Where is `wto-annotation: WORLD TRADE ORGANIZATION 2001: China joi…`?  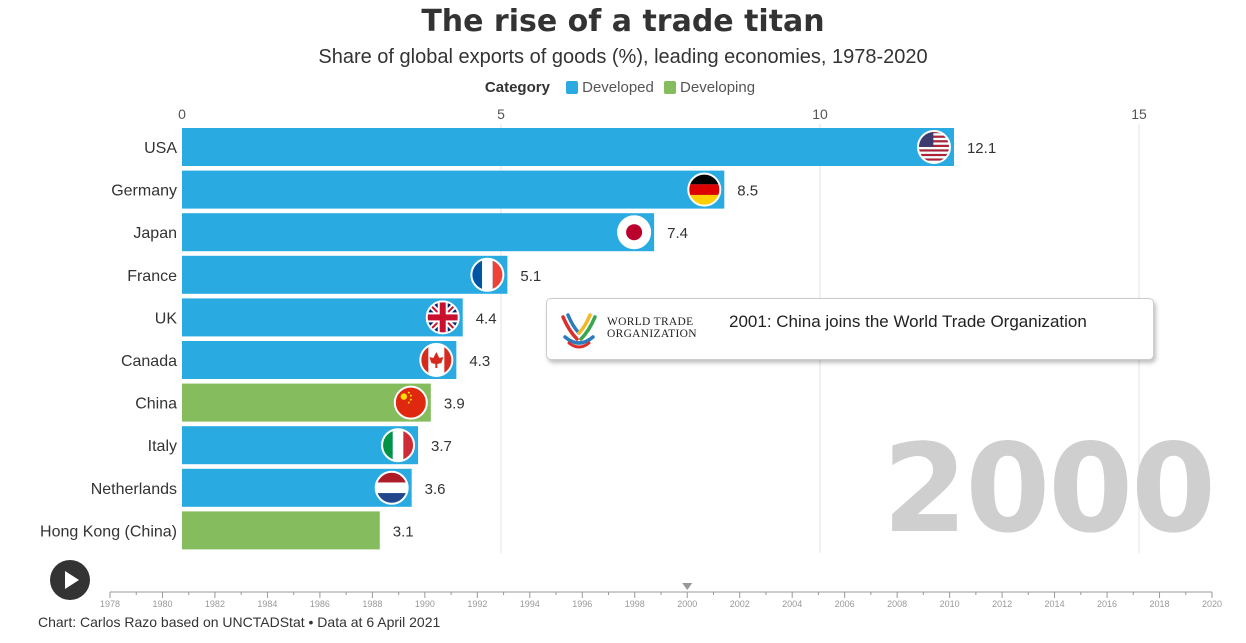 wto-annotation: WORLD TRADE ORGANIZATION 2001: China joi… is located at coordinates (850, 329).